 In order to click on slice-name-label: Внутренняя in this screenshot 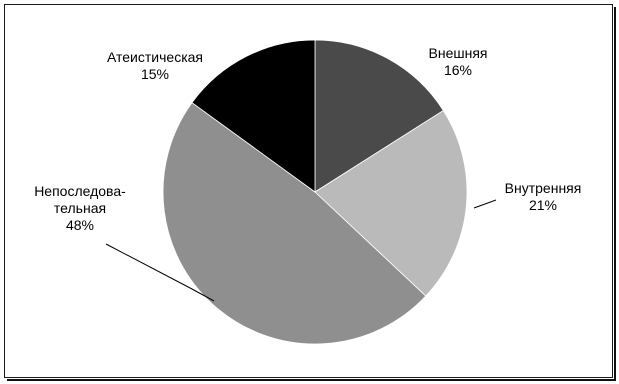, I will do `click(543, 188)`.